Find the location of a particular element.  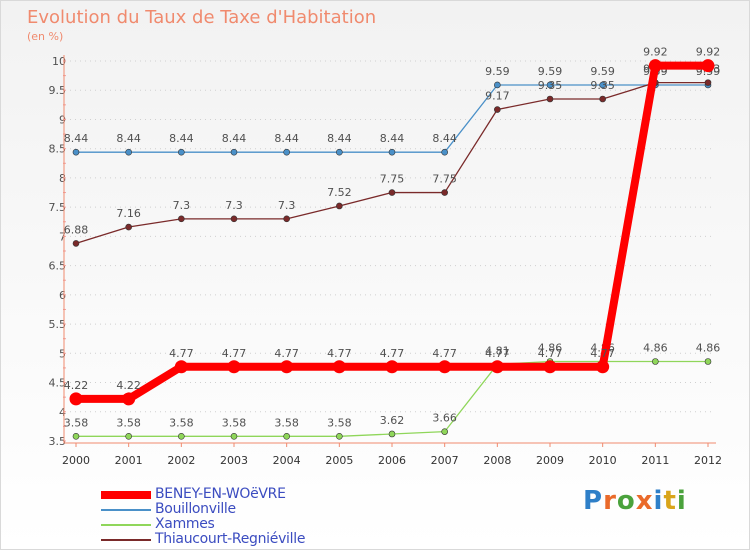

y-tick-label: 8.5 is located at coordinates (58, 149).